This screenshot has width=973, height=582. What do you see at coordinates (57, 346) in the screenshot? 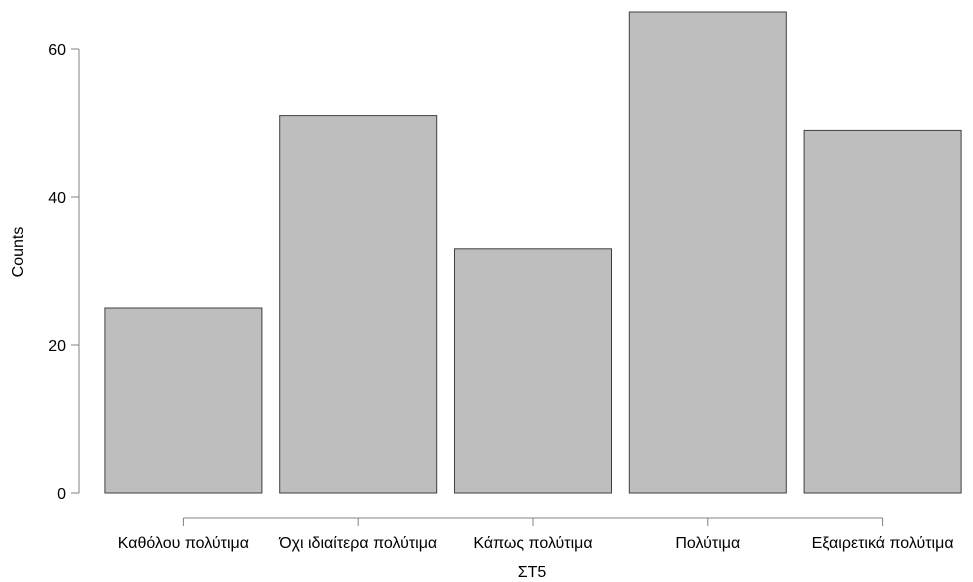
I see `y-tick-label: 20` at bounding box center [57, 346].